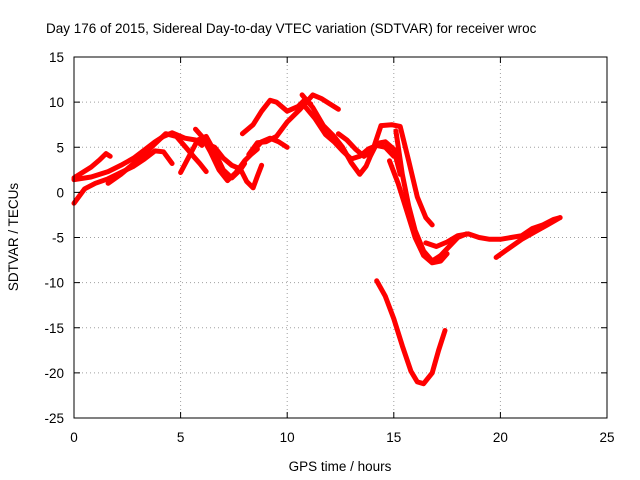 Image resolution: width=640 pixels, height=480 pixels. I want to click on x-tick-label: 15, so click(393, 437).